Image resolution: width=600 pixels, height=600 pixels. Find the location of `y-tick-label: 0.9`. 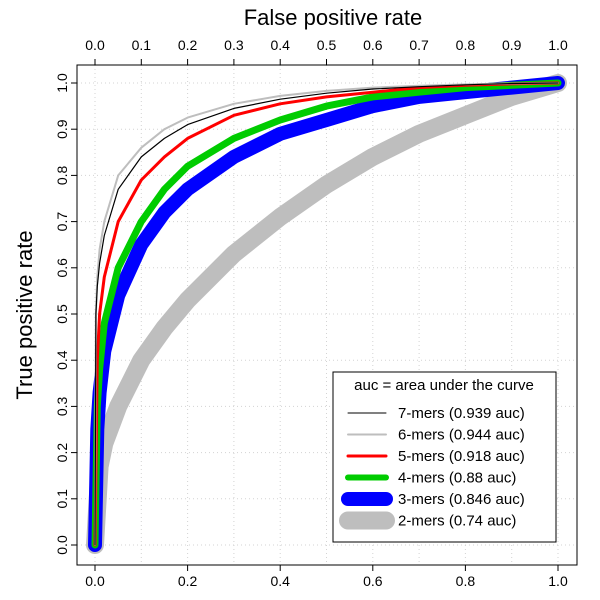

y-tick-label: 0.9 is located at coordinates (62, 129).